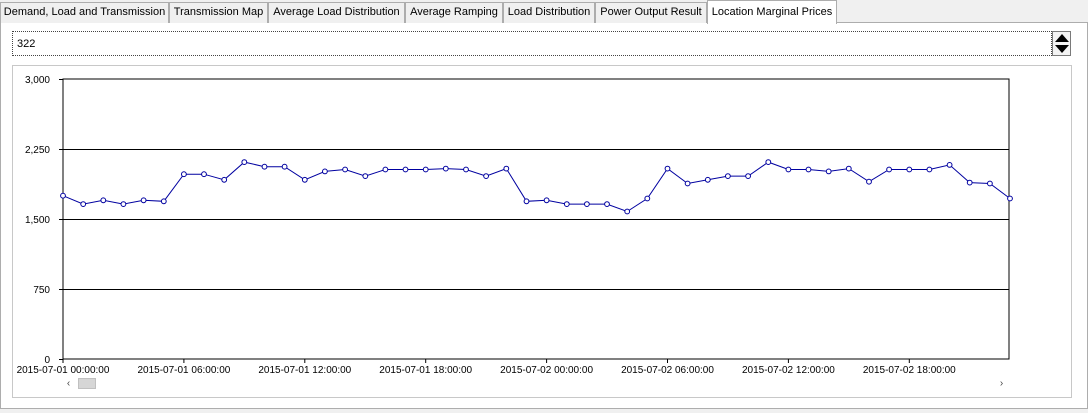 Image resolution: width=1088 pixels, height=413 pixels. Describe the element at coordinates (84, 12) in the screenshot. I see `tab-demand-load-transmission: Demand, Load and Transmission` at that location.